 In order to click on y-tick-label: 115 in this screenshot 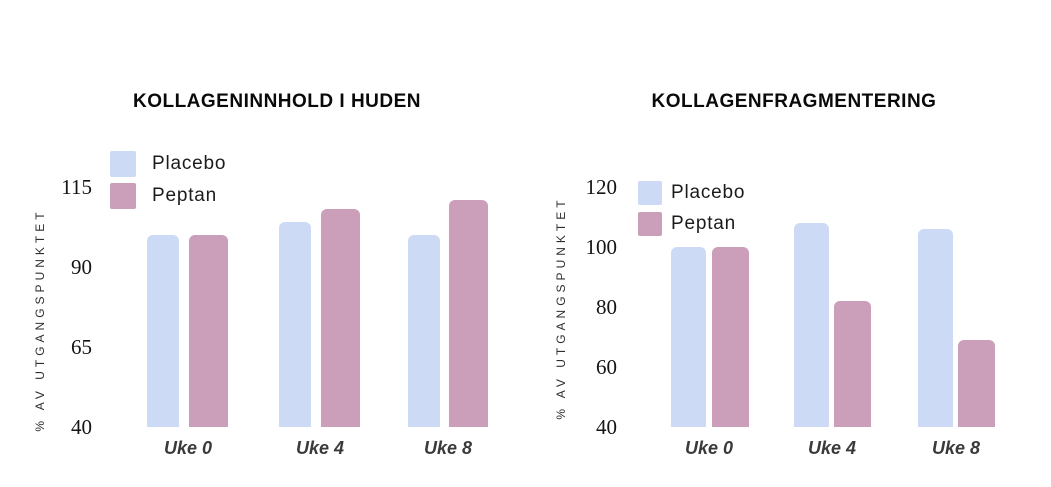, I will do `click(76, 187)`.